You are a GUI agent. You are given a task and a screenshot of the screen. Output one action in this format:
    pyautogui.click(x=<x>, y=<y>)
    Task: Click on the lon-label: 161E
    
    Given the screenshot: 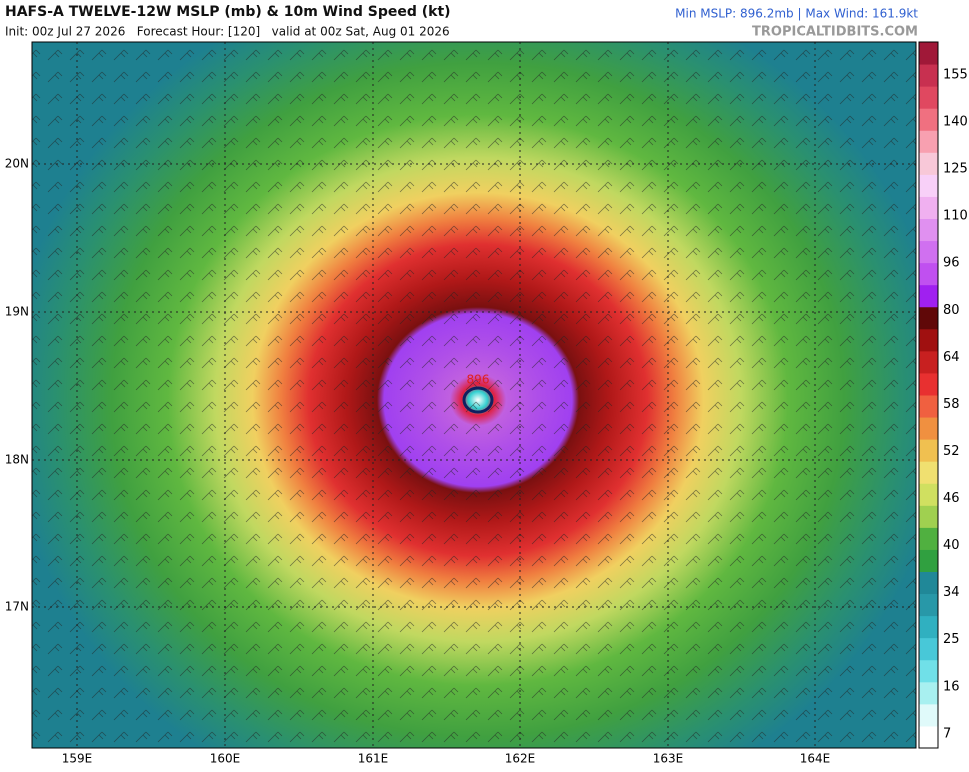 What is the action you would take?
    pyautogui.click(x=373, y=759)
    